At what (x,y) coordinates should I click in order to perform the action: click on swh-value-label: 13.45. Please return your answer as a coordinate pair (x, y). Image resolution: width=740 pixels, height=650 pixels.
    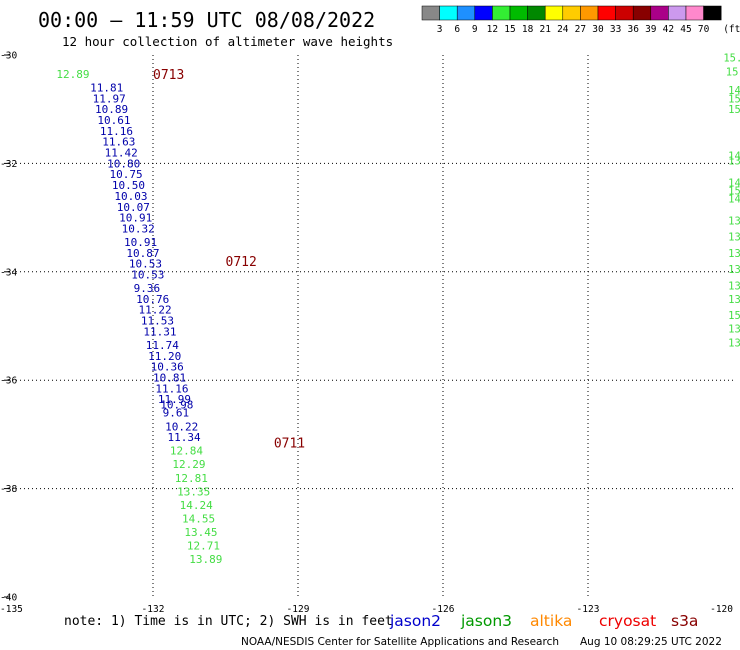
    Looking at the image, I should click on (200, 532).